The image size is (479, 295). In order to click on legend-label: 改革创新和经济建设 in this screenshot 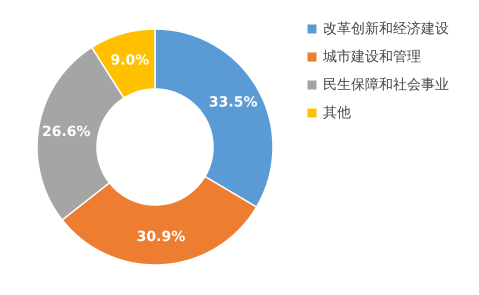, I will do `click(386, 29)`.